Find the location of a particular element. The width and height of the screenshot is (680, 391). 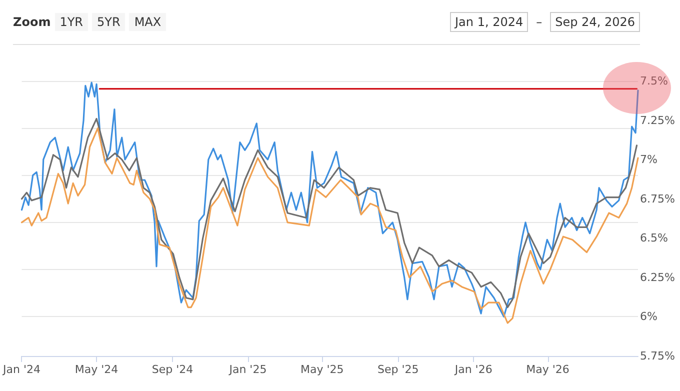

x-tick-label: Jan '26 is located at coordinates (473, 369).